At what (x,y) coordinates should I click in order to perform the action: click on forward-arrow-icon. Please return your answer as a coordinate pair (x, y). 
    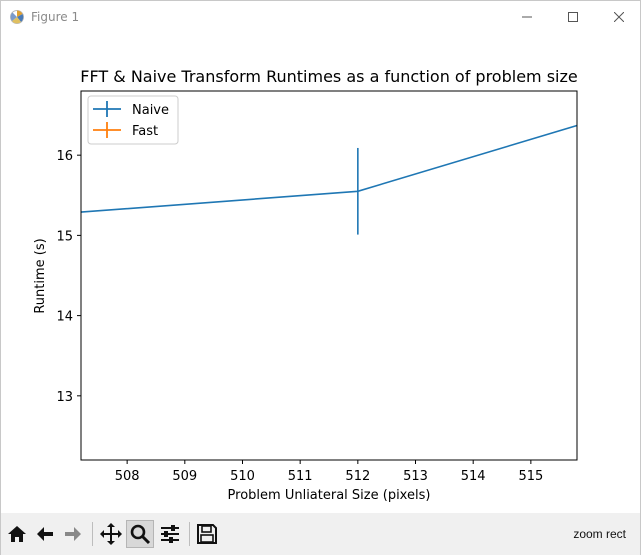
    Looking at the image, I should click on (73, 534).